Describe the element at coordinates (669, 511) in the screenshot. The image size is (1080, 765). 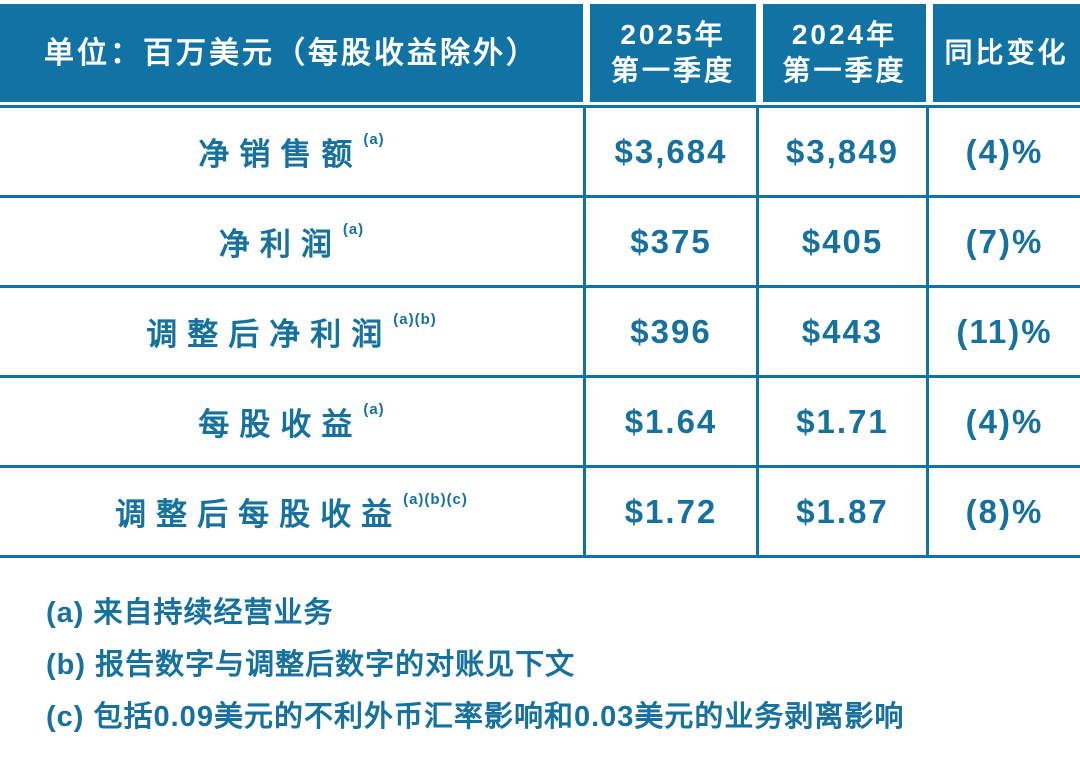
I see `value-2025: $1.72` at that location.